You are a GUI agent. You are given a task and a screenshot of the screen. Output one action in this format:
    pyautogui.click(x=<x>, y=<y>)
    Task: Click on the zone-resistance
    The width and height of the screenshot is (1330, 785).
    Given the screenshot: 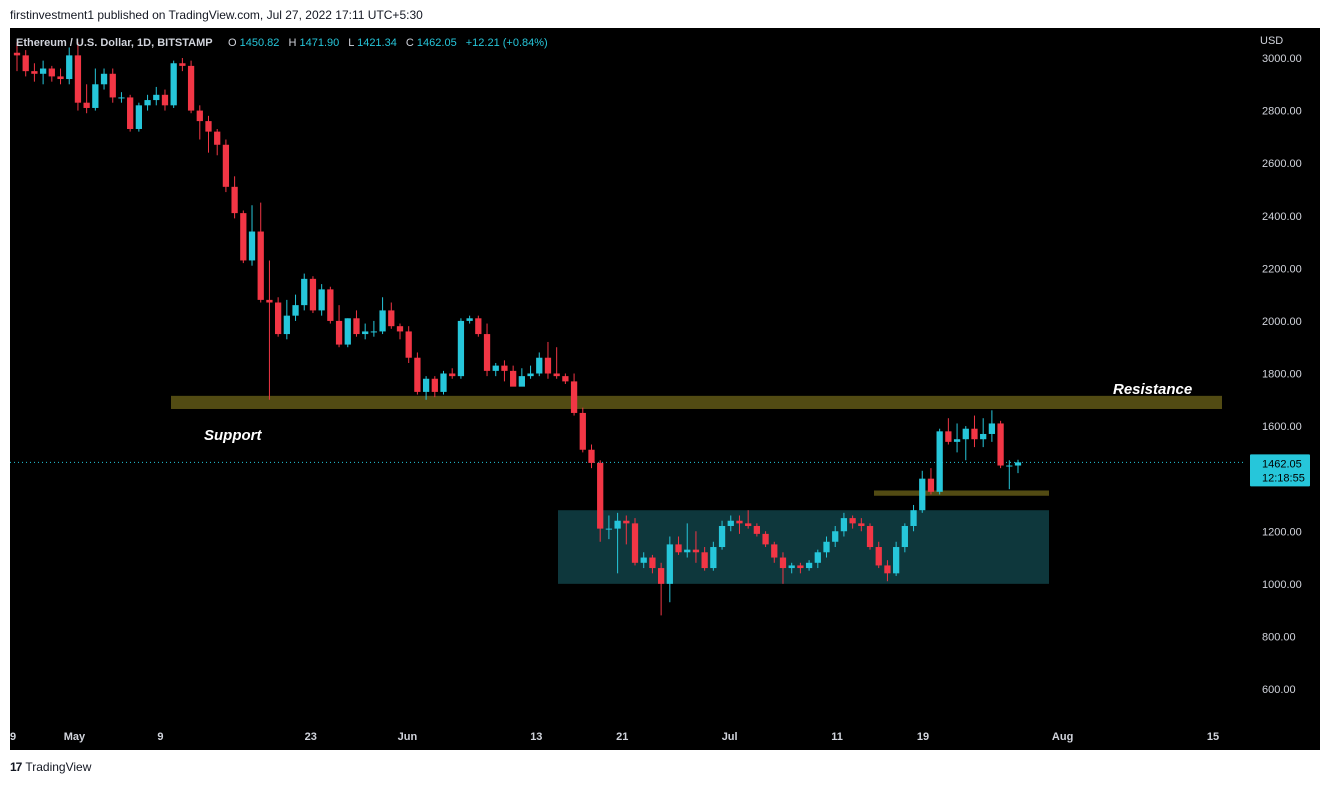 What is the action you would take?
    pyautogui.click(x=696, y=402)
    